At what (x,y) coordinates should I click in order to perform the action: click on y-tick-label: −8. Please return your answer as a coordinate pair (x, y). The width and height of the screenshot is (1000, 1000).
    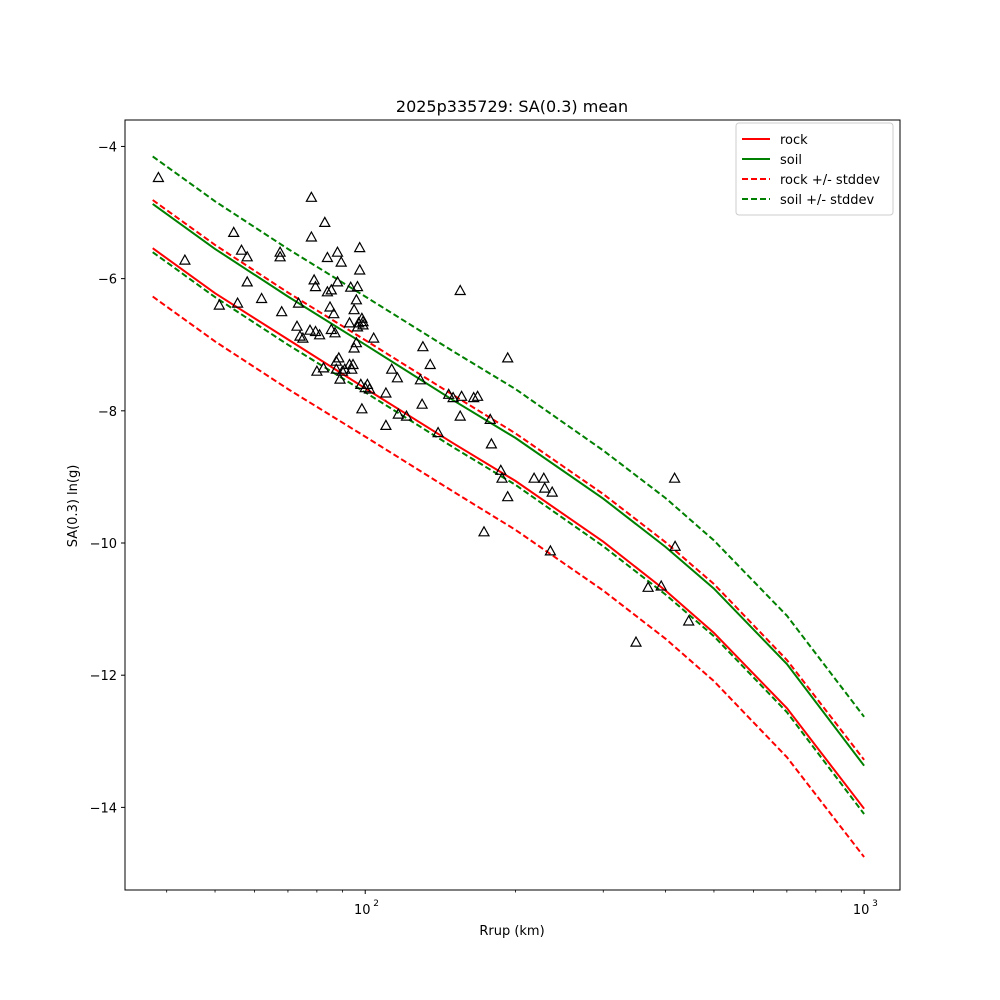
    Looking at the image, I should click on (107, 412).